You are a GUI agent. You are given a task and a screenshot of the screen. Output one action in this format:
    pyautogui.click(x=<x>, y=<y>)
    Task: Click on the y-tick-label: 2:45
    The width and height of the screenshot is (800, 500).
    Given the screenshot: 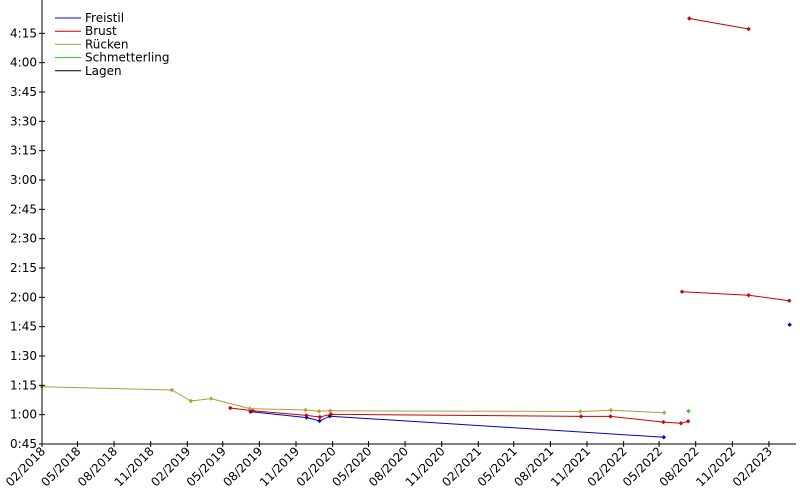 What is the action you would take?
    pyautogui.click(x=23, y=209)
    